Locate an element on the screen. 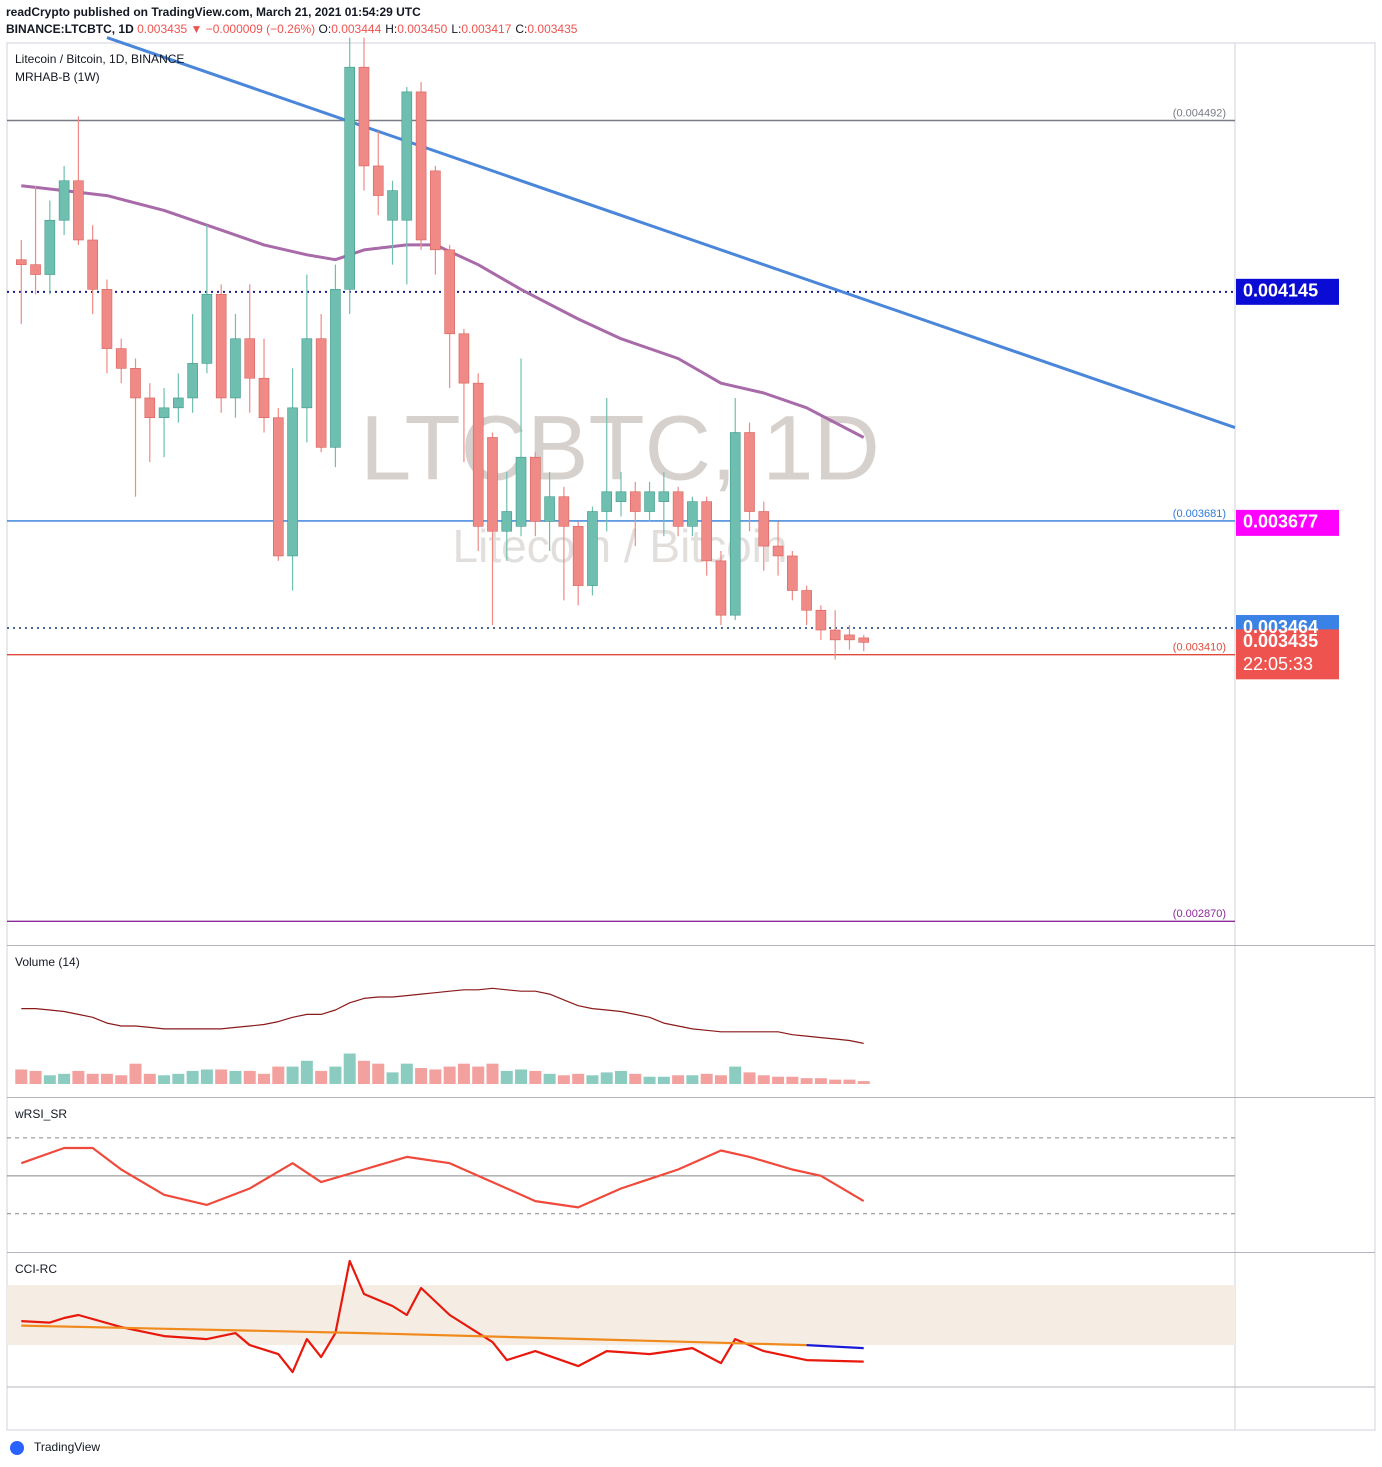 The image size is (1382, 1467). ohlc-value: 0.003444 is located at coordinates (356, 29).